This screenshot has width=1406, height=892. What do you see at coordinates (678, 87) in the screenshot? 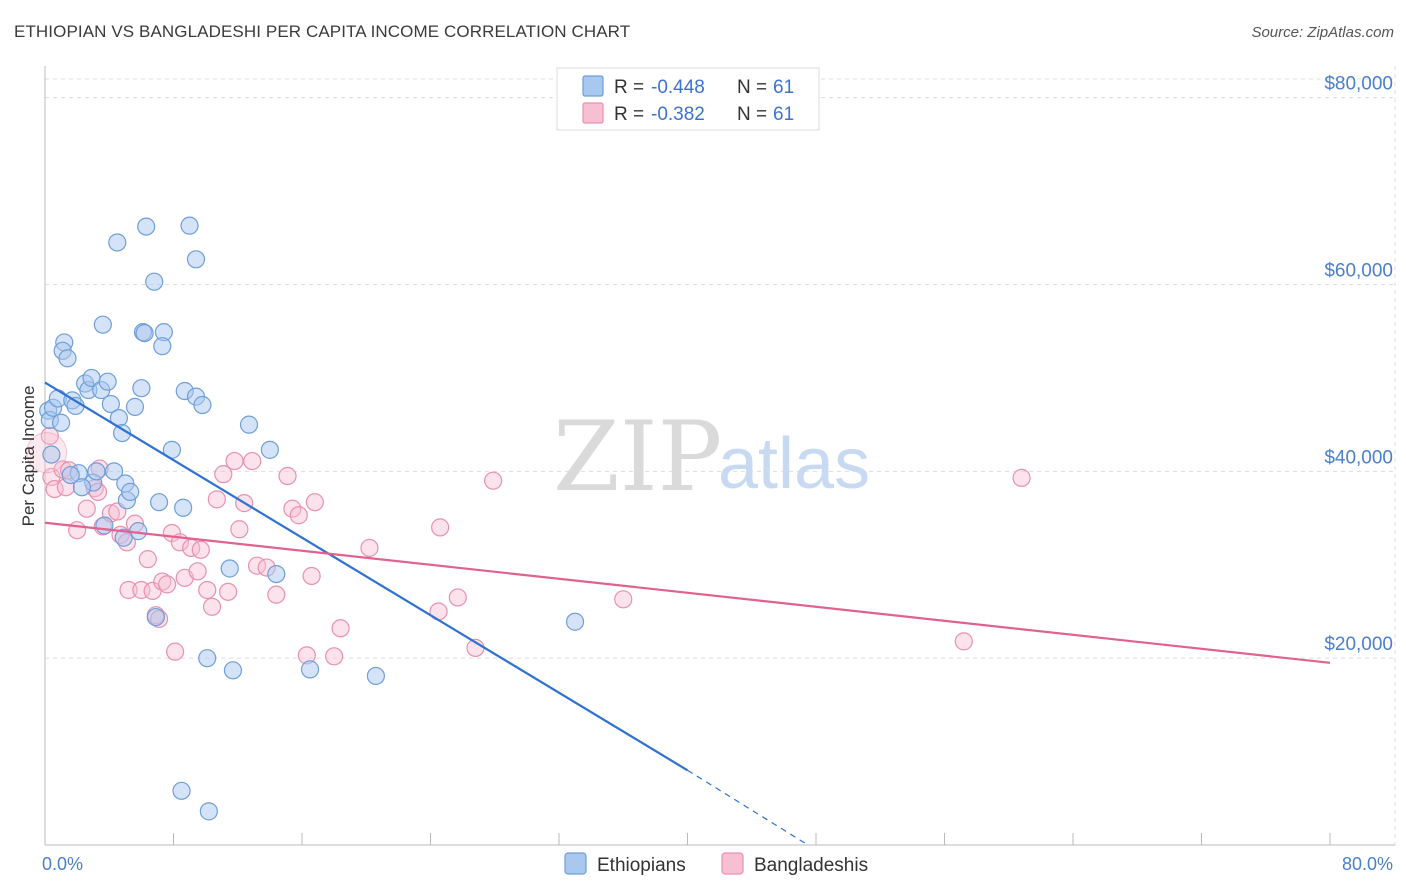
I see `legend-r-value-1: -0.448` at bounding box center [678, 87].